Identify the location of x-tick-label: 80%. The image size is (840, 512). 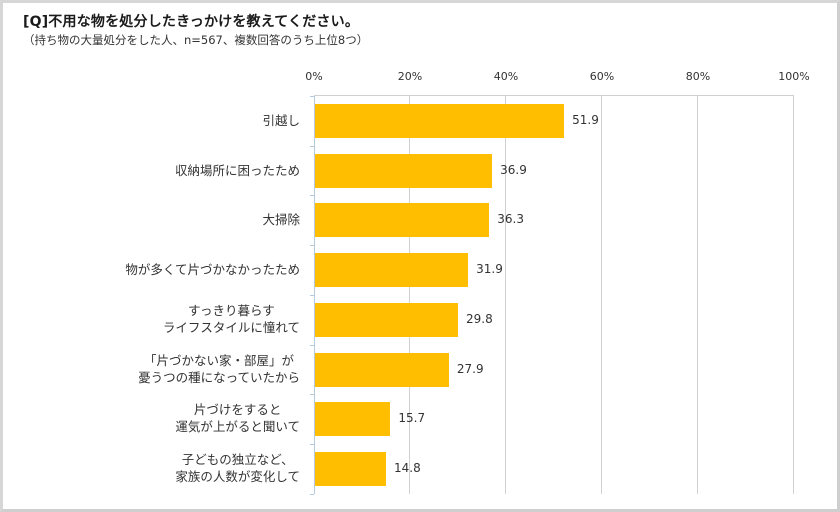
(698, 76).